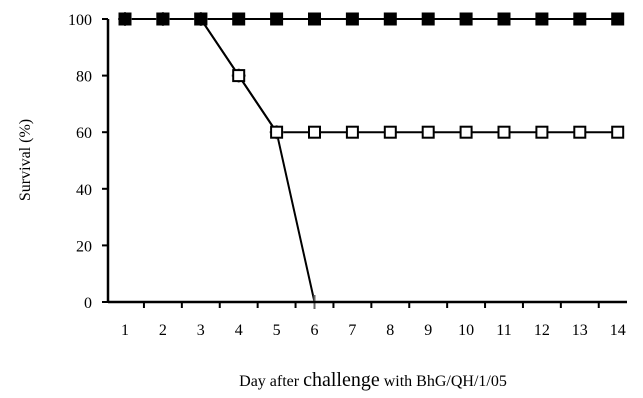 The width and height of the screenshot is (643, 398). Describe the element at coordinates (80, 20) in the screenshot. I see `y-tick-label: 100` at that location.